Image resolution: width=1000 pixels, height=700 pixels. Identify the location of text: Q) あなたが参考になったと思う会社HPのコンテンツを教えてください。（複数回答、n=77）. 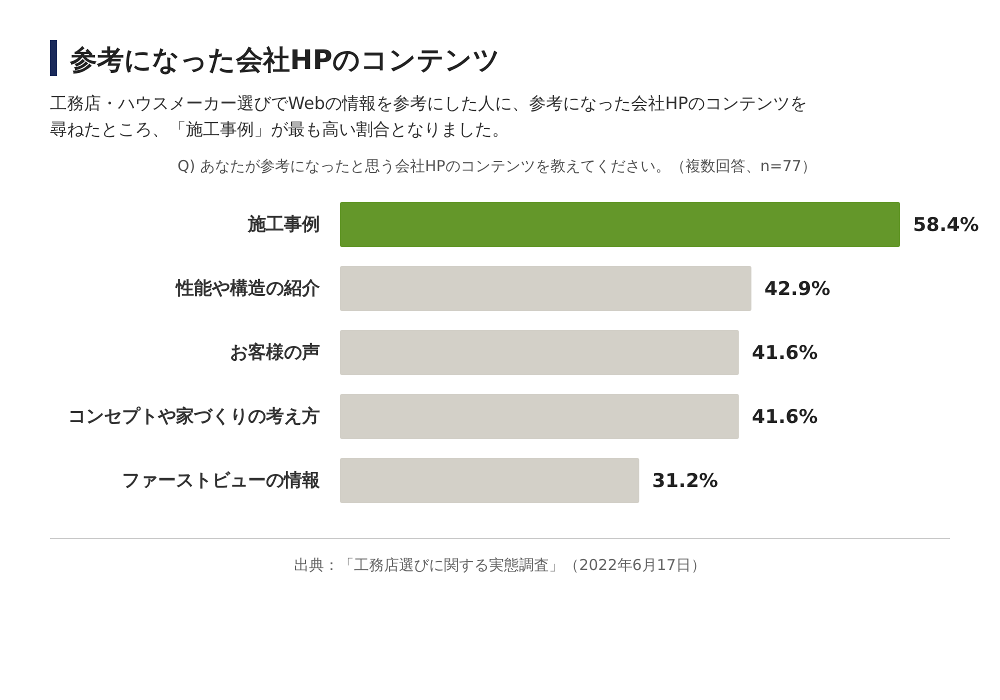
(497, 166).